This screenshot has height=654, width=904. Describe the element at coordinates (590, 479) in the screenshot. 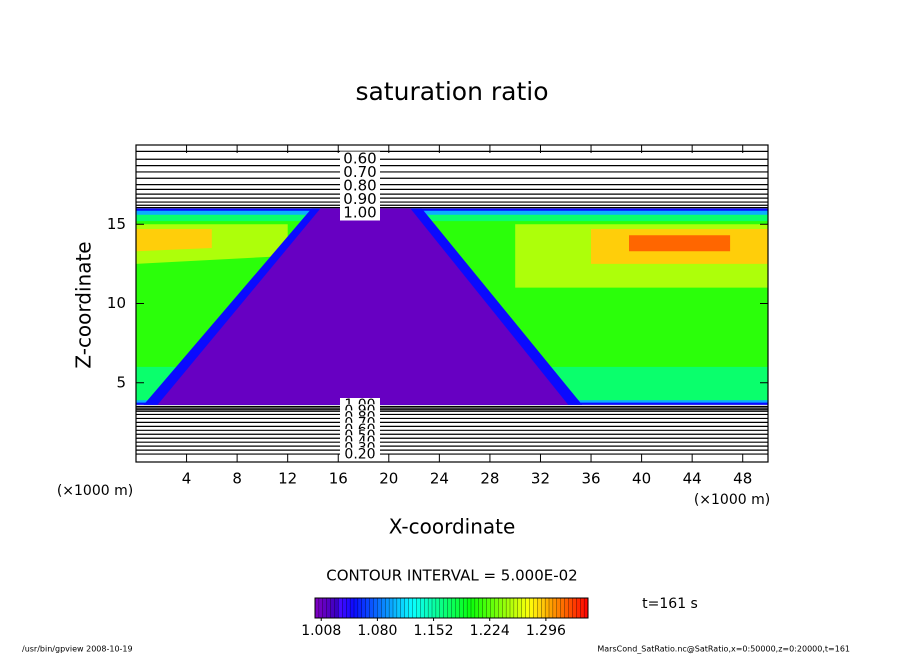

I see `x-tick-label: 36` at that location.